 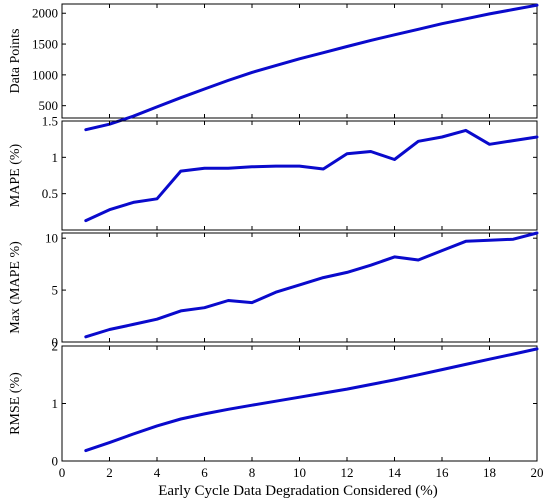 I want to click on x-tick-label: 6, so click(x=204, y=472).